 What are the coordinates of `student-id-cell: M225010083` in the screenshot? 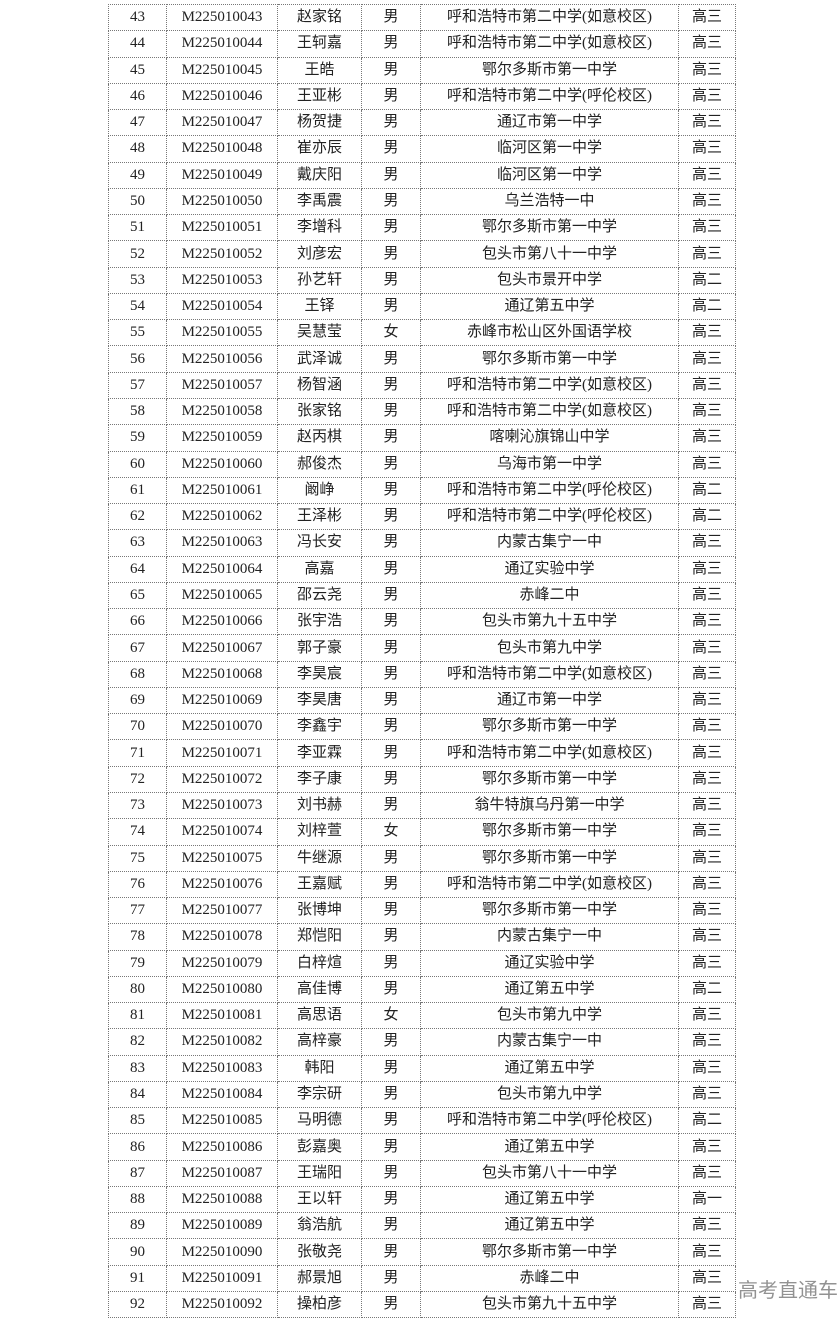 It's located at (222, 1068).